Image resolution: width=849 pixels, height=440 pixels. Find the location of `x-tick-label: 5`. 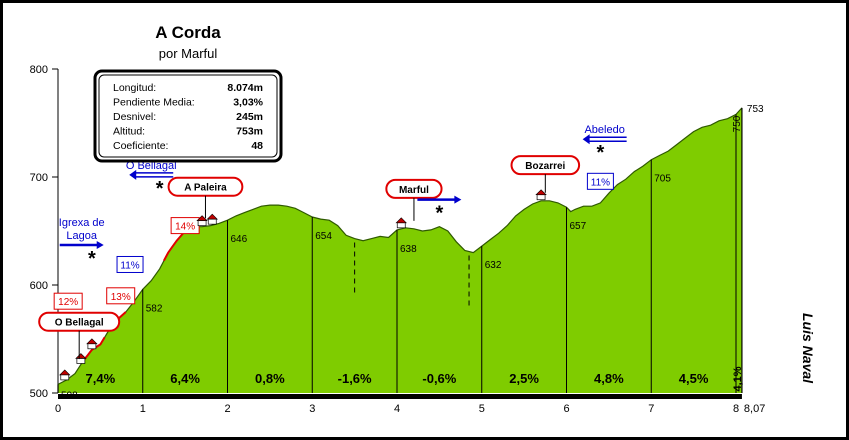

x-tick-label: 5 is located at coordinates (482, 409).